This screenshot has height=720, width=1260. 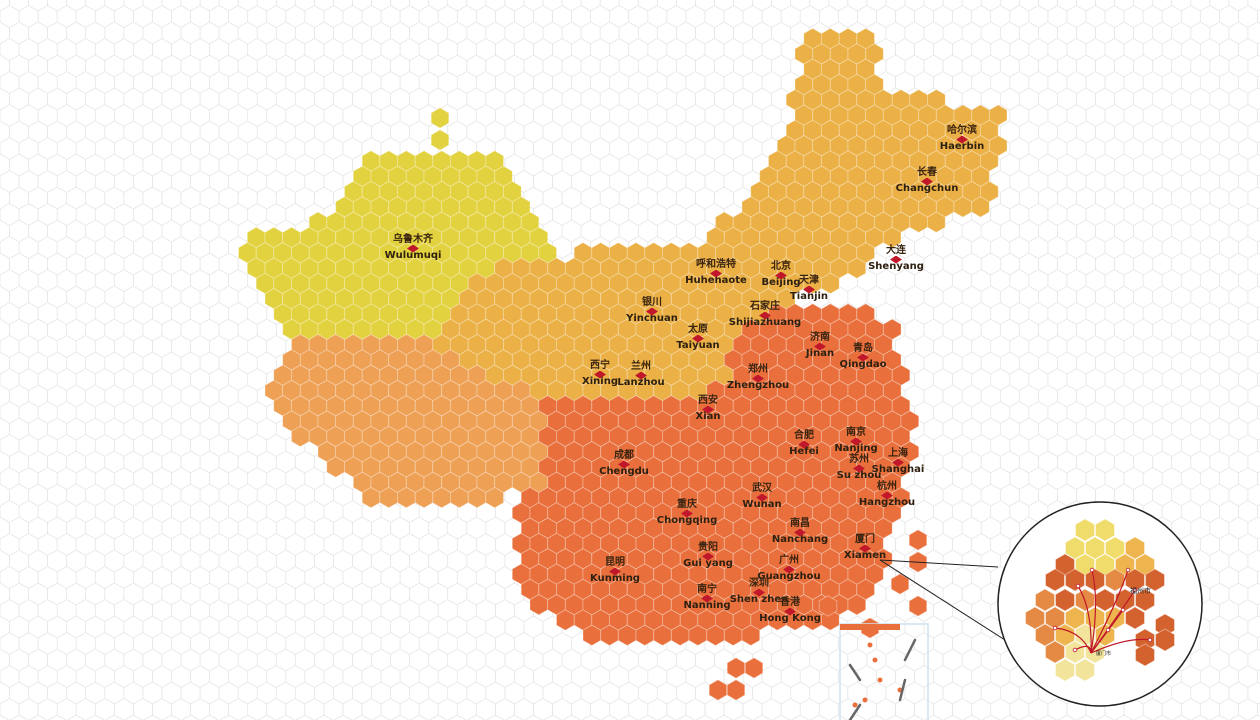 What do you see at coordinates (804, 443) in the screenshot?
I see `city-label: 合肥 Hefei` at bounding box center [804, 443].